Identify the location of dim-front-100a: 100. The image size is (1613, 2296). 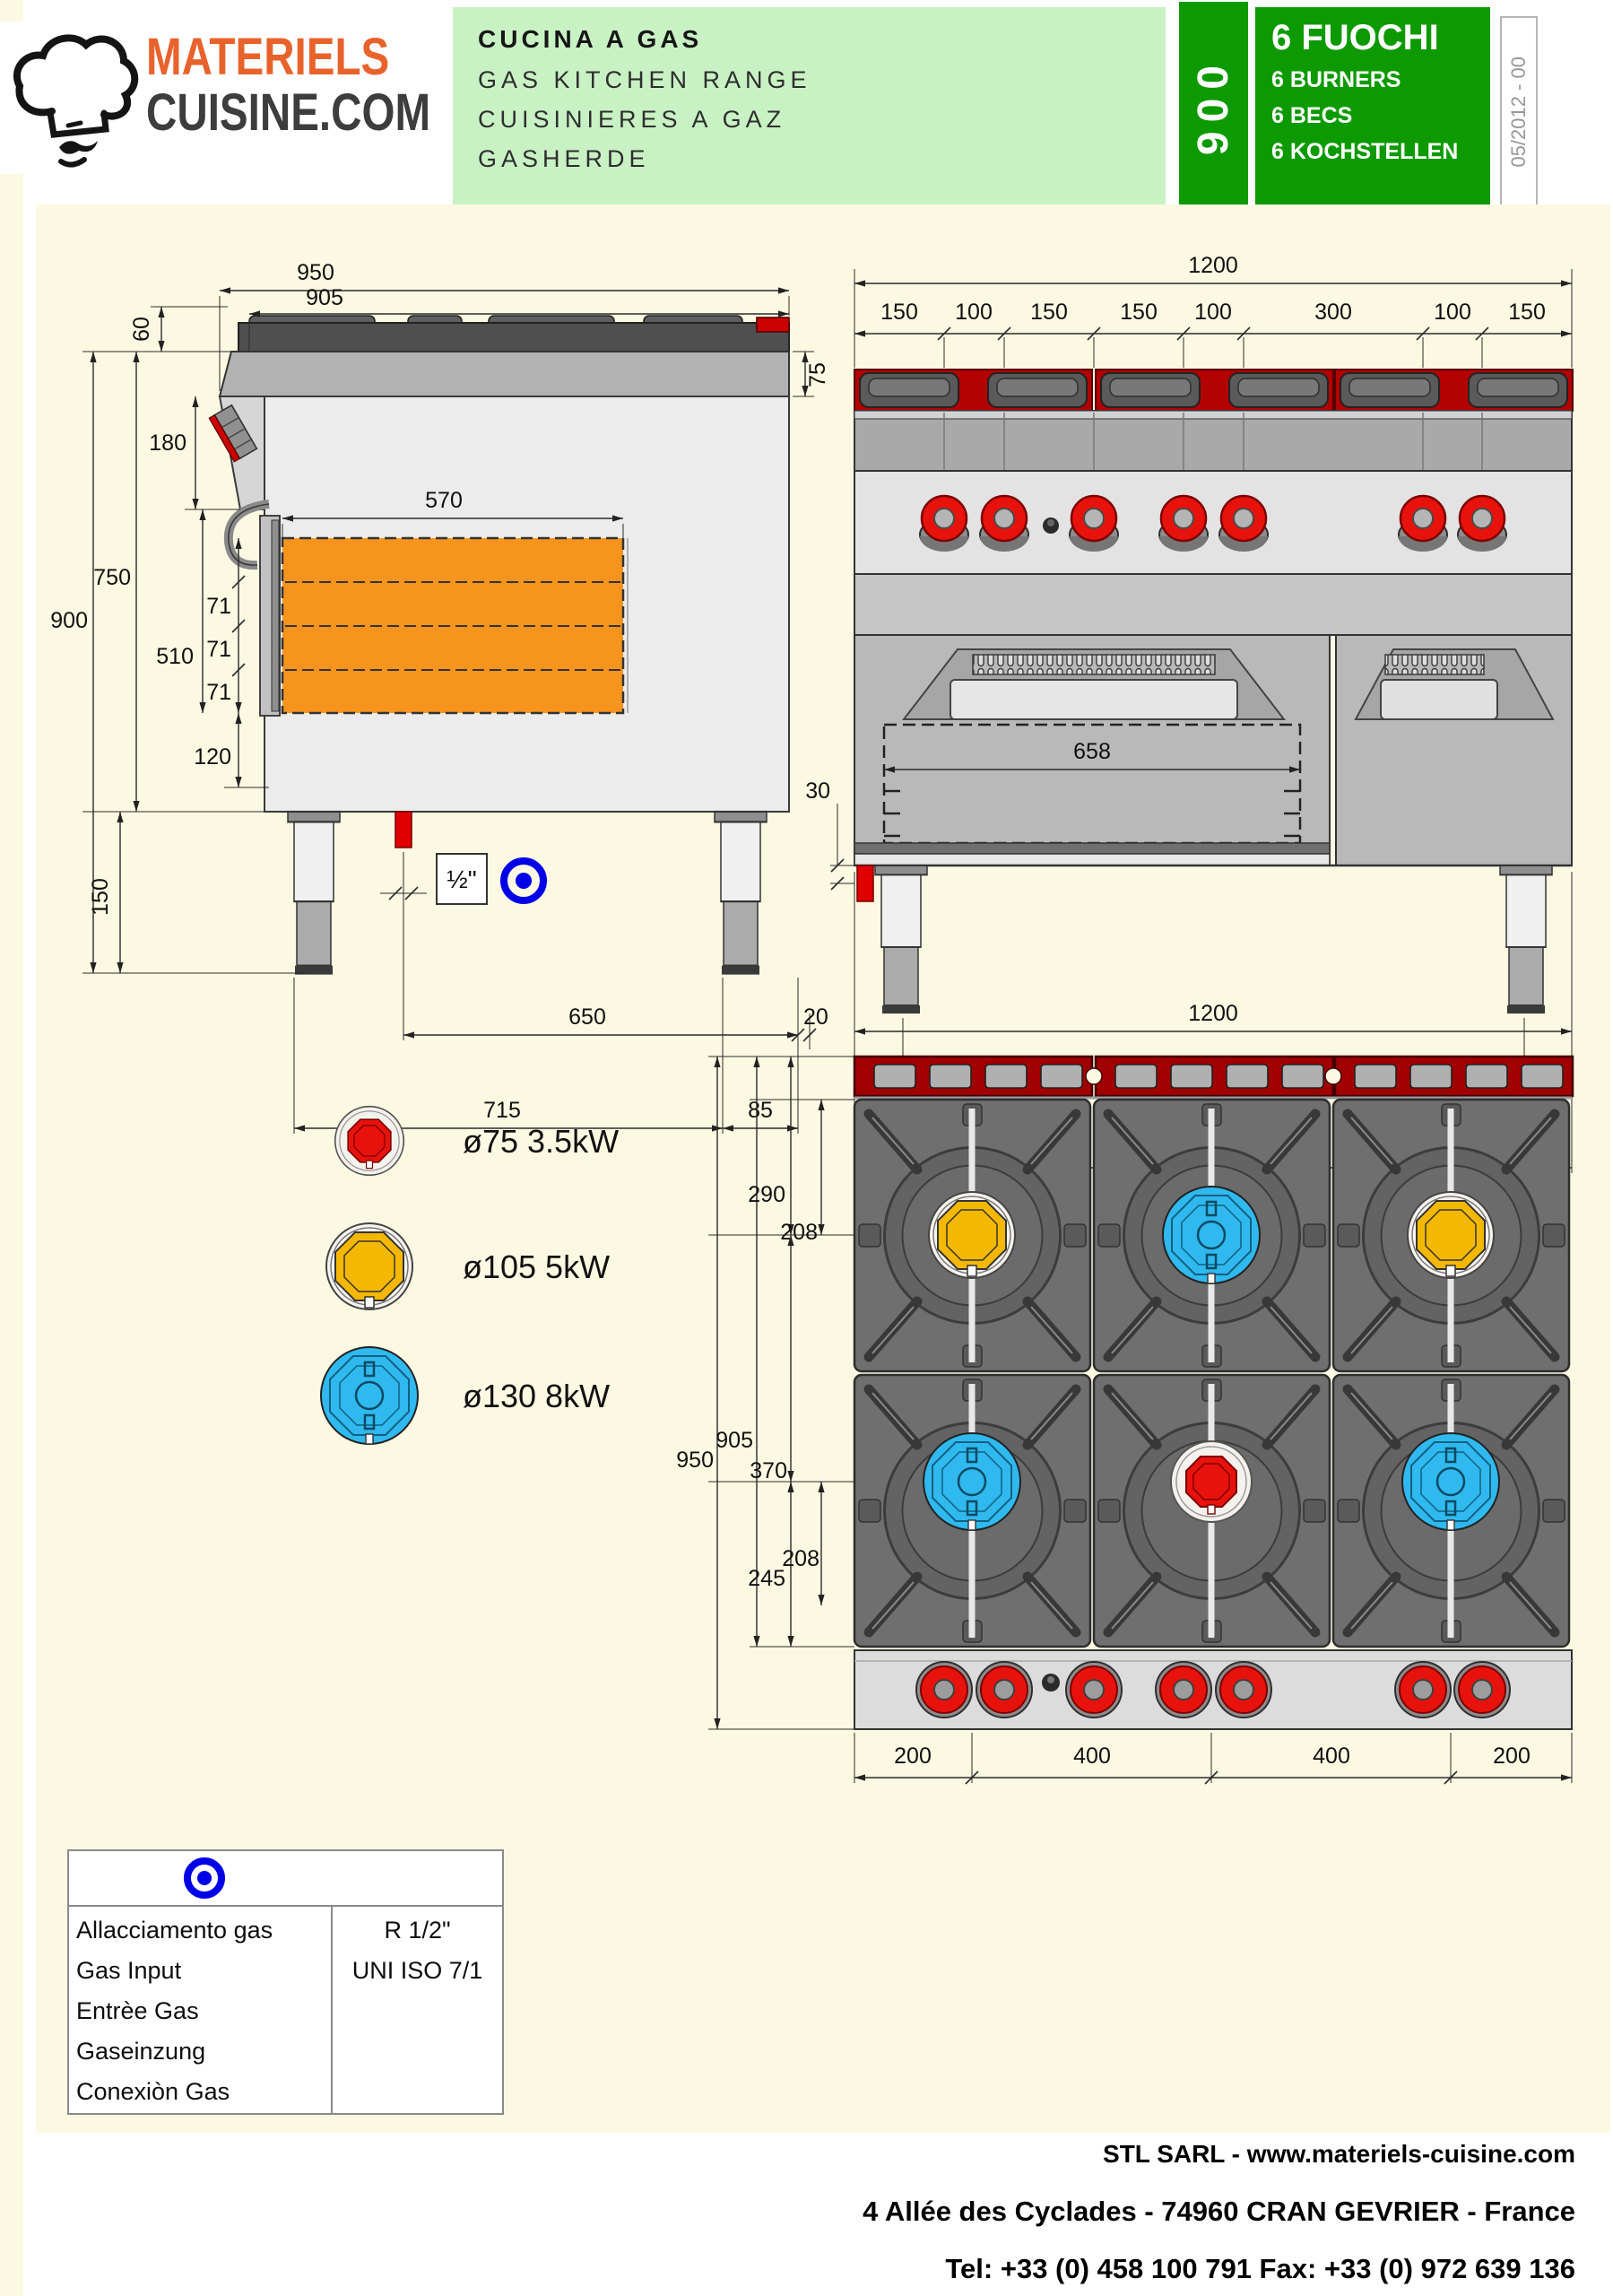
(974, 312).